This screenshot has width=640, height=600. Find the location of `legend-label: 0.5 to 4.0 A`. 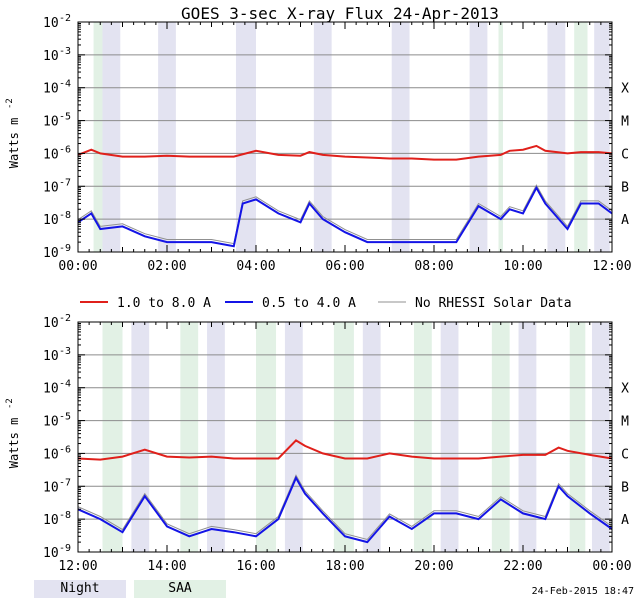

legend-label: 0.5 to 4.0 A is located at coordinates (309, 303).